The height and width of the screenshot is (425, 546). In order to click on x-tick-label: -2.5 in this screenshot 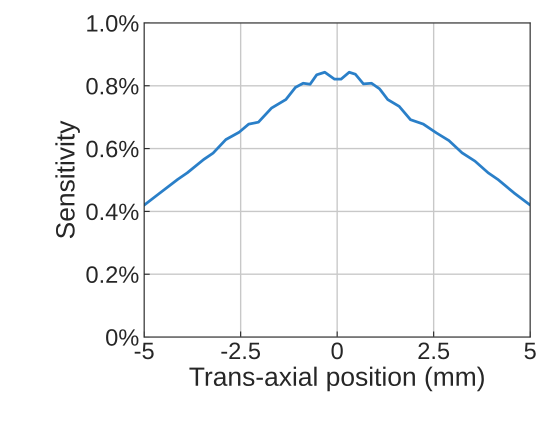, I will do `click(240, 351)`.